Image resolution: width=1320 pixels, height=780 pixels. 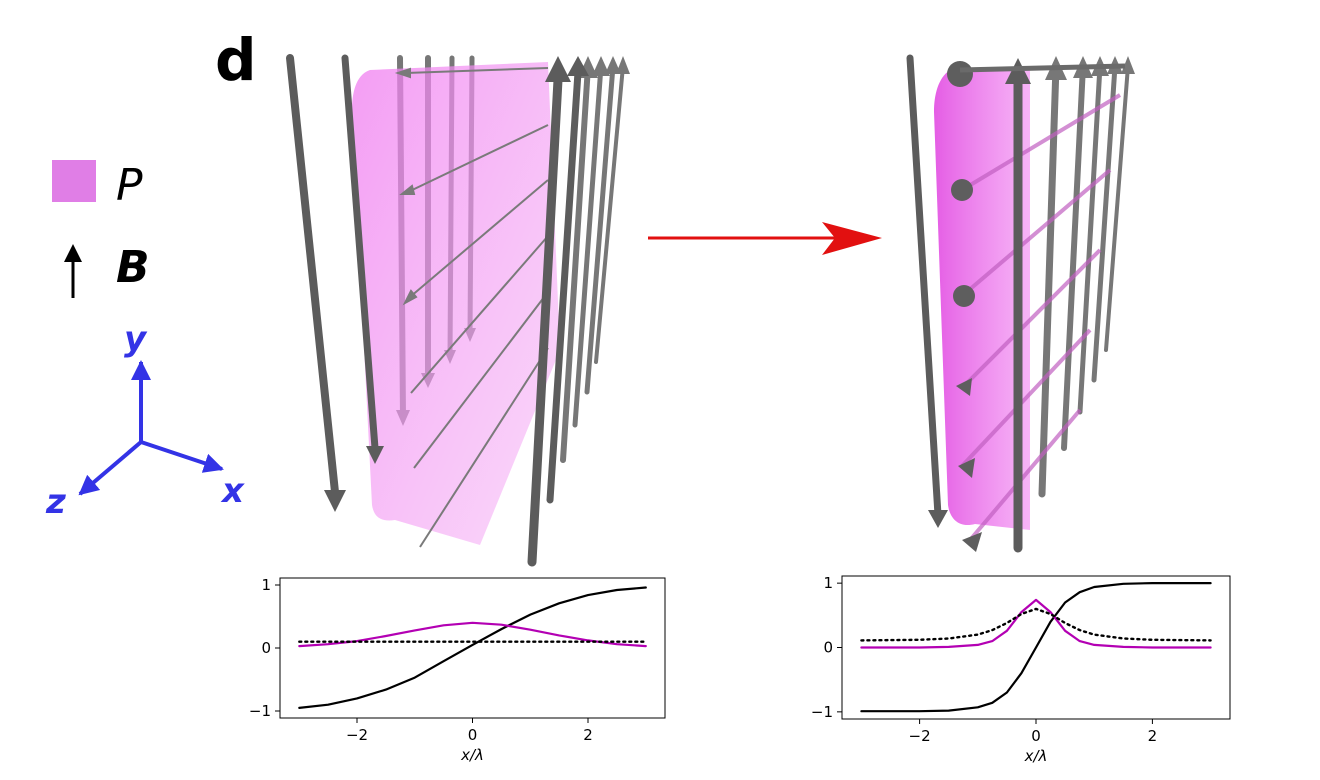 What do you see at coordinates (73, 271) in the screenshot?
I see `field-arrow-icon` at bounding box center [73, 271].